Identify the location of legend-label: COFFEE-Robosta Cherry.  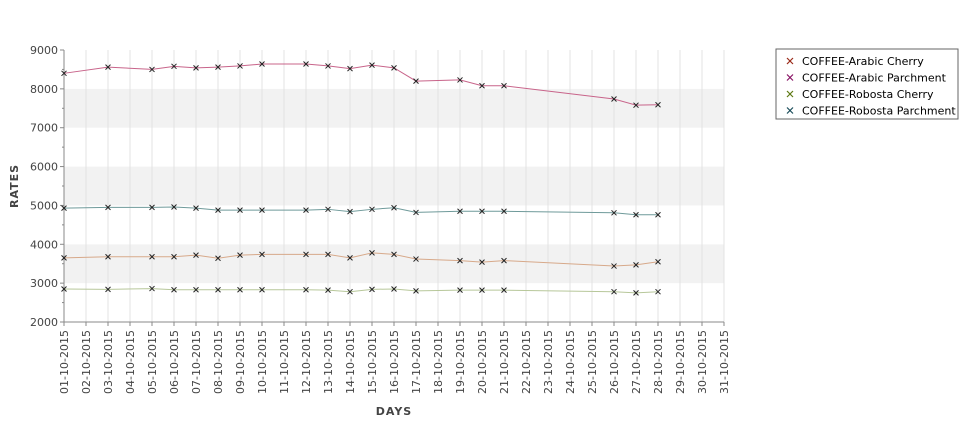
(868, 94).